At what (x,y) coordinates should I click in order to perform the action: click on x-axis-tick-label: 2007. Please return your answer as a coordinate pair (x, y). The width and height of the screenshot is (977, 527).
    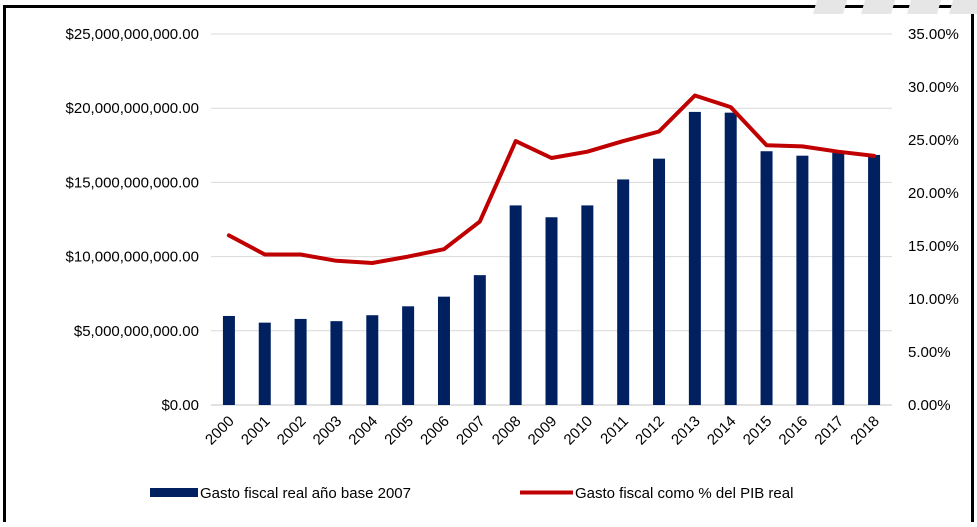
    Looking at the image, I should click on (471, 431).